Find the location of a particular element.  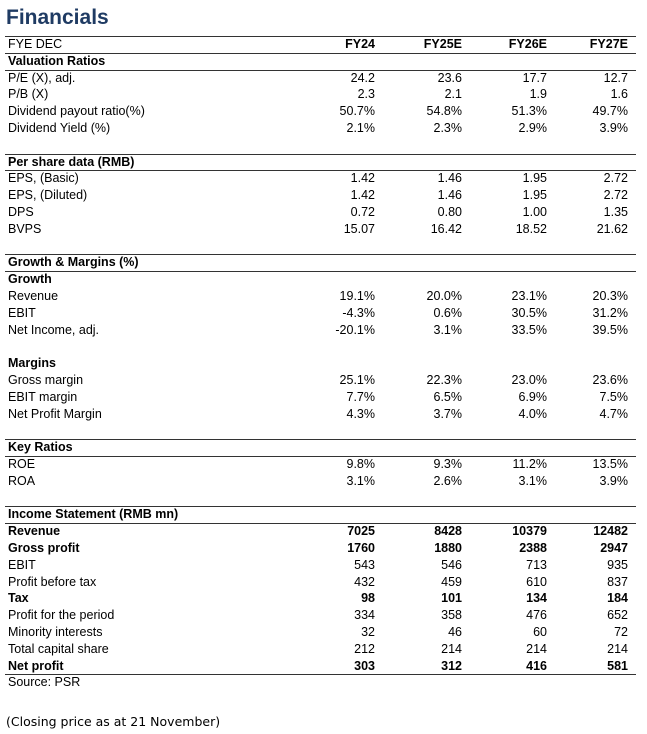

cell-value: 1.95 is located at coordinates (534, 178).